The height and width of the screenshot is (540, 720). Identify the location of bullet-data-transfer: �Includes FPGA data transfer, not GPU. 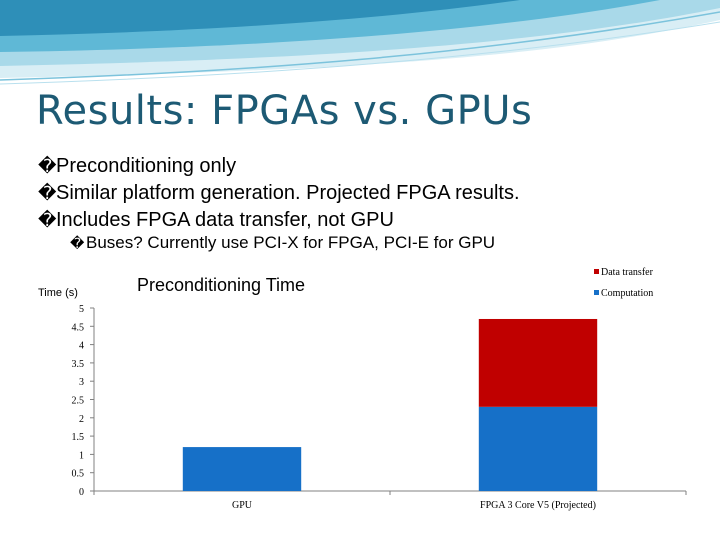
(216, 220).